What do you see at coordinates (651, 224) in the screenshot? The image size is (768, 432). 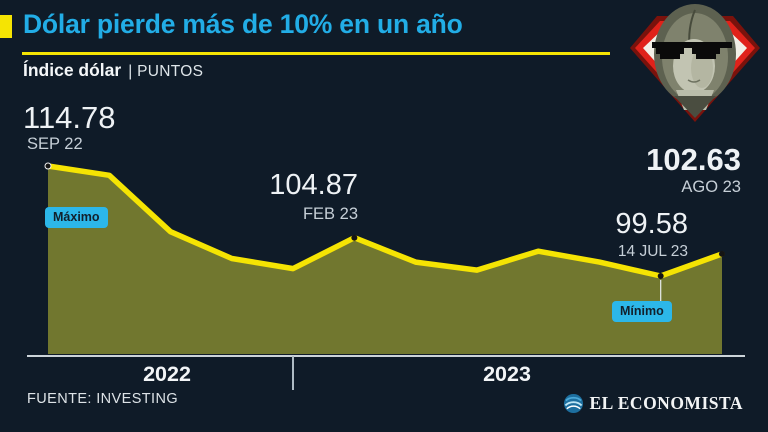 I see `min-value-label: 99.58` at bounding box center [651, 224].